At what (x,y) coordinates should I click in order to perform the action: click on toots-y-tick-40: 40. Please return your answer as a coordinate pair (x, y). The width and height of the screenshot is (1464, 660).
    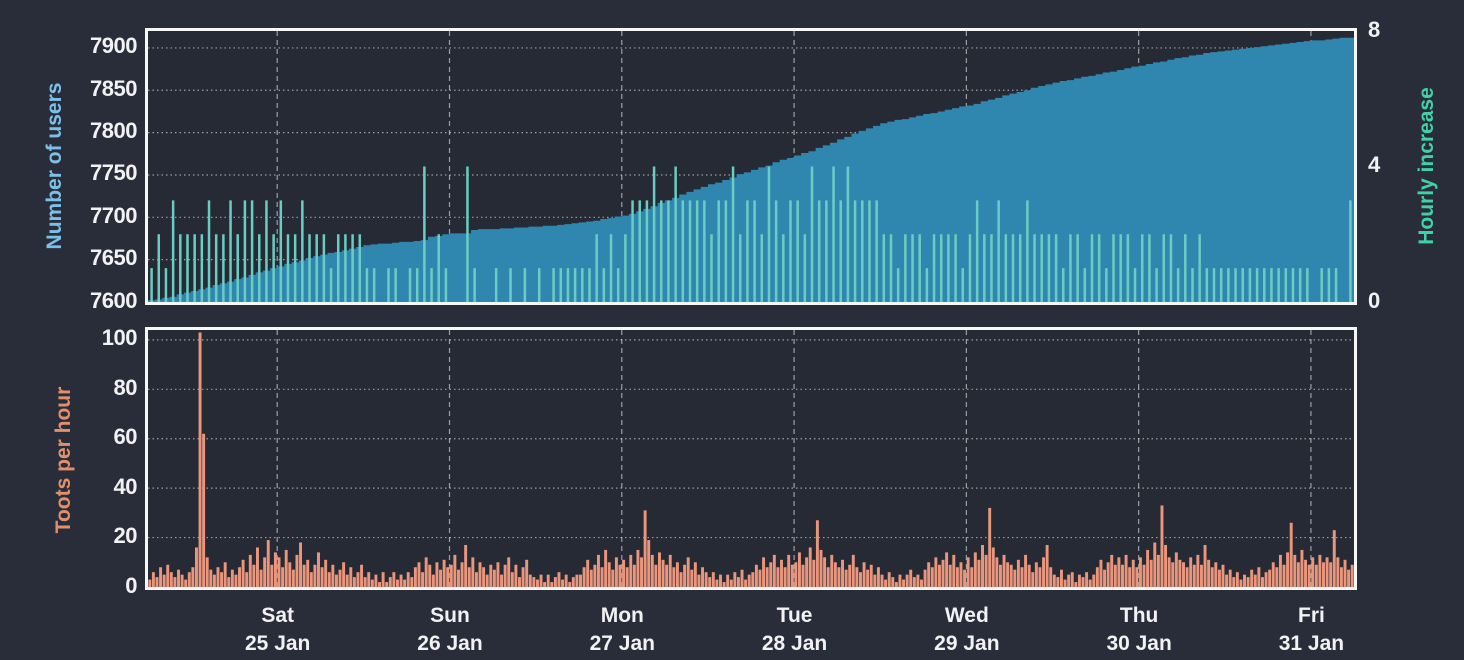
    Looking at the image, I should click on (125, 486).